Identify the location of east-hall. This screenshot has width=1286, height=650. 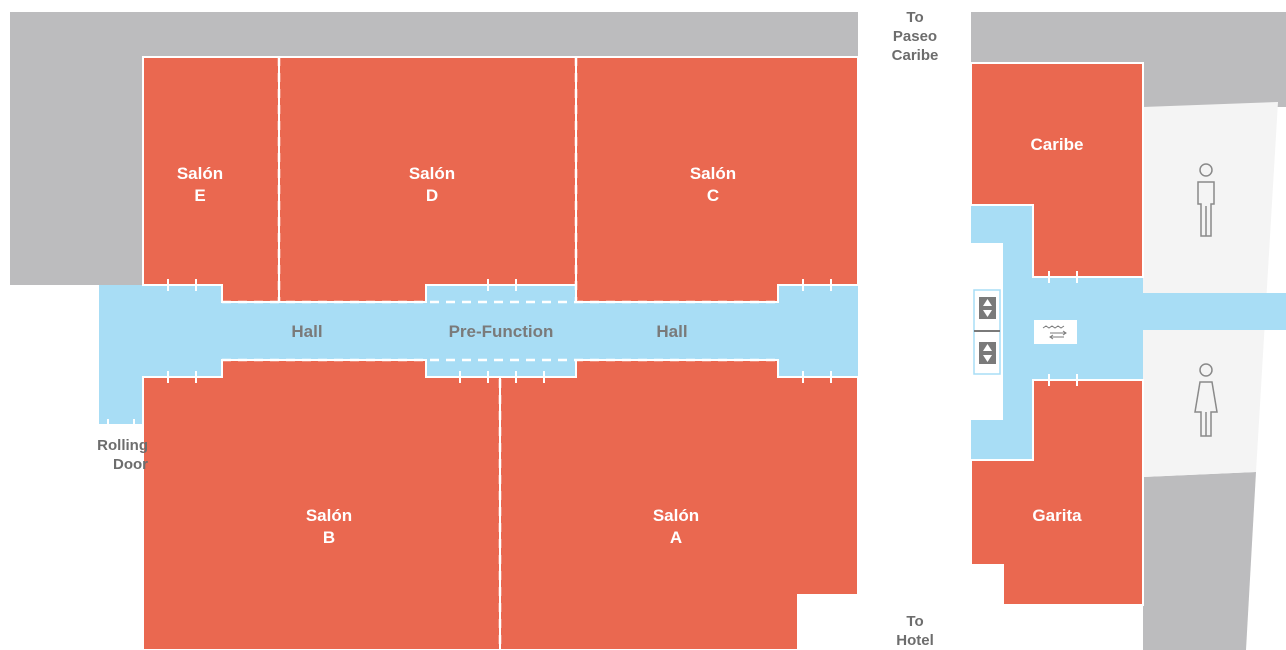
(1128, 332).